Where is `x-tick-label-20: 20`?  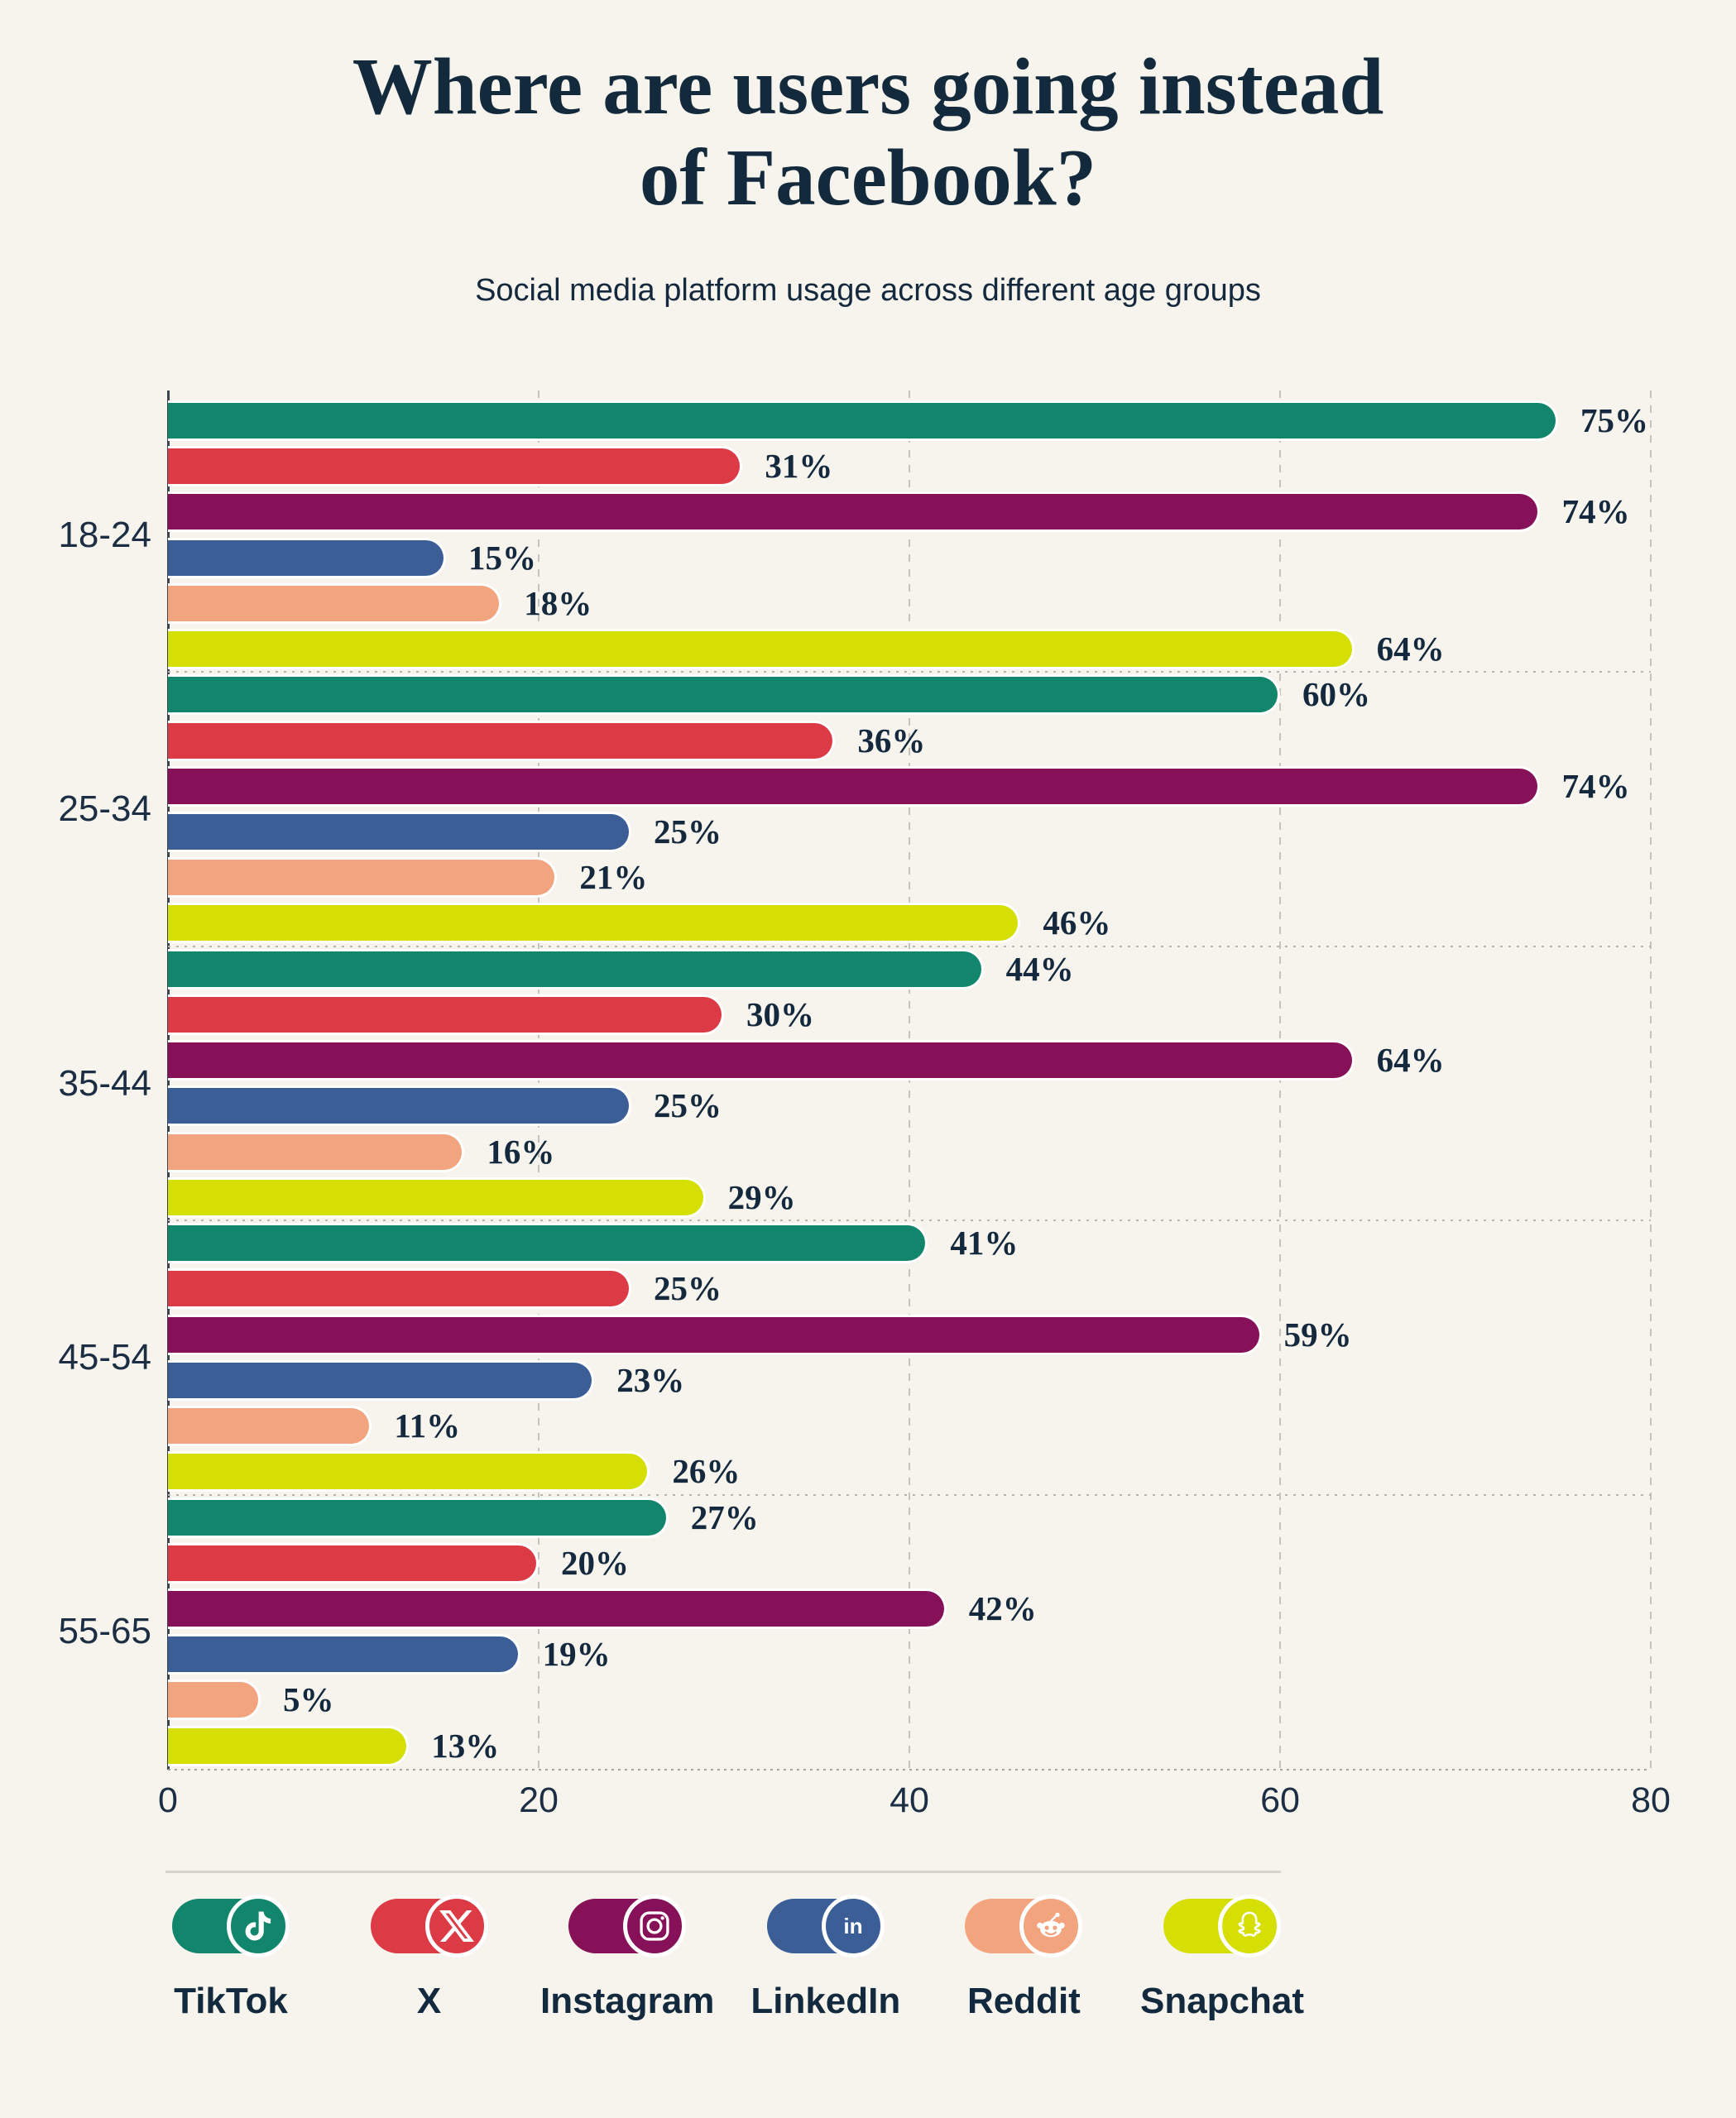
x-tick-label-20: 20 is located at coordinates (539, 1800).